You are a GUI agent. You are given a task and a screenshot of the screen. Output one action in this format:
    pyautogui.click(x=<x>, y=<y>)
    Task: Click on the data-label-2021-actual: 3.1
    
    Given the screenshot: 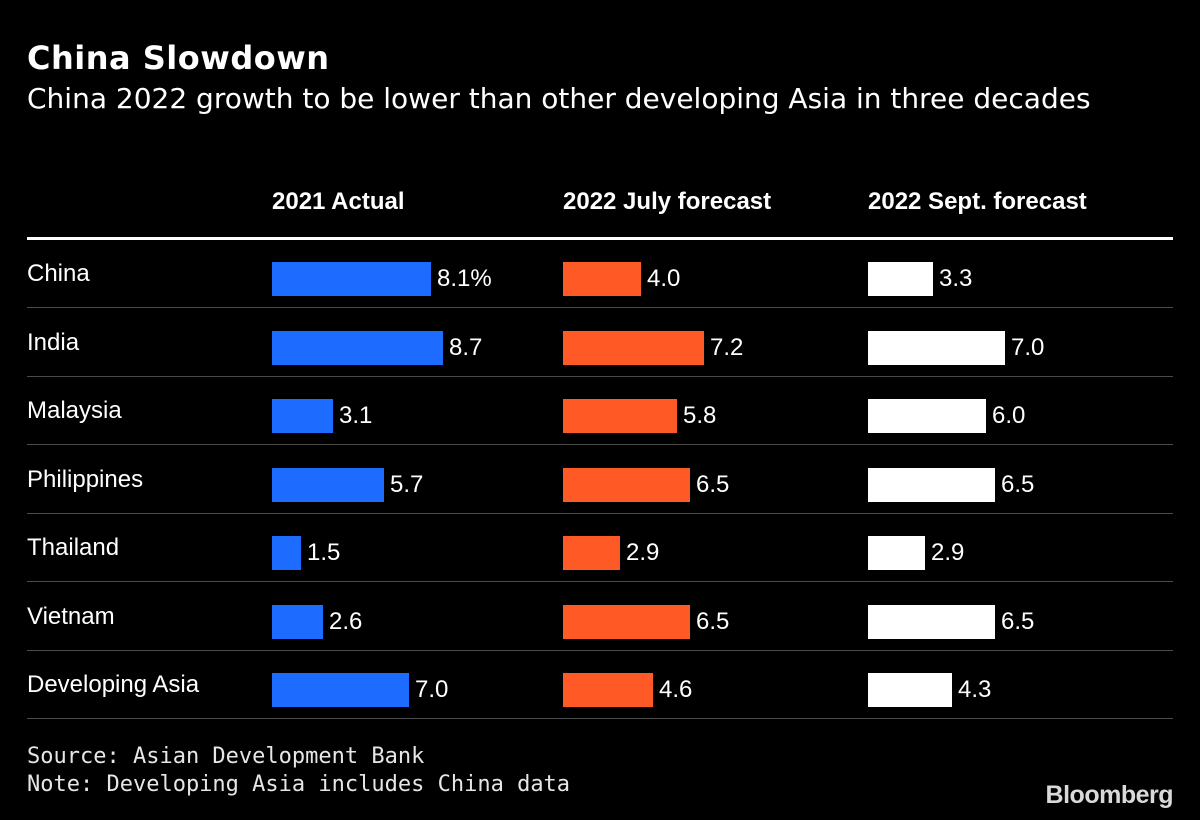 What is the action you would take?
    pyautogui.click(x=356, y=415)
    